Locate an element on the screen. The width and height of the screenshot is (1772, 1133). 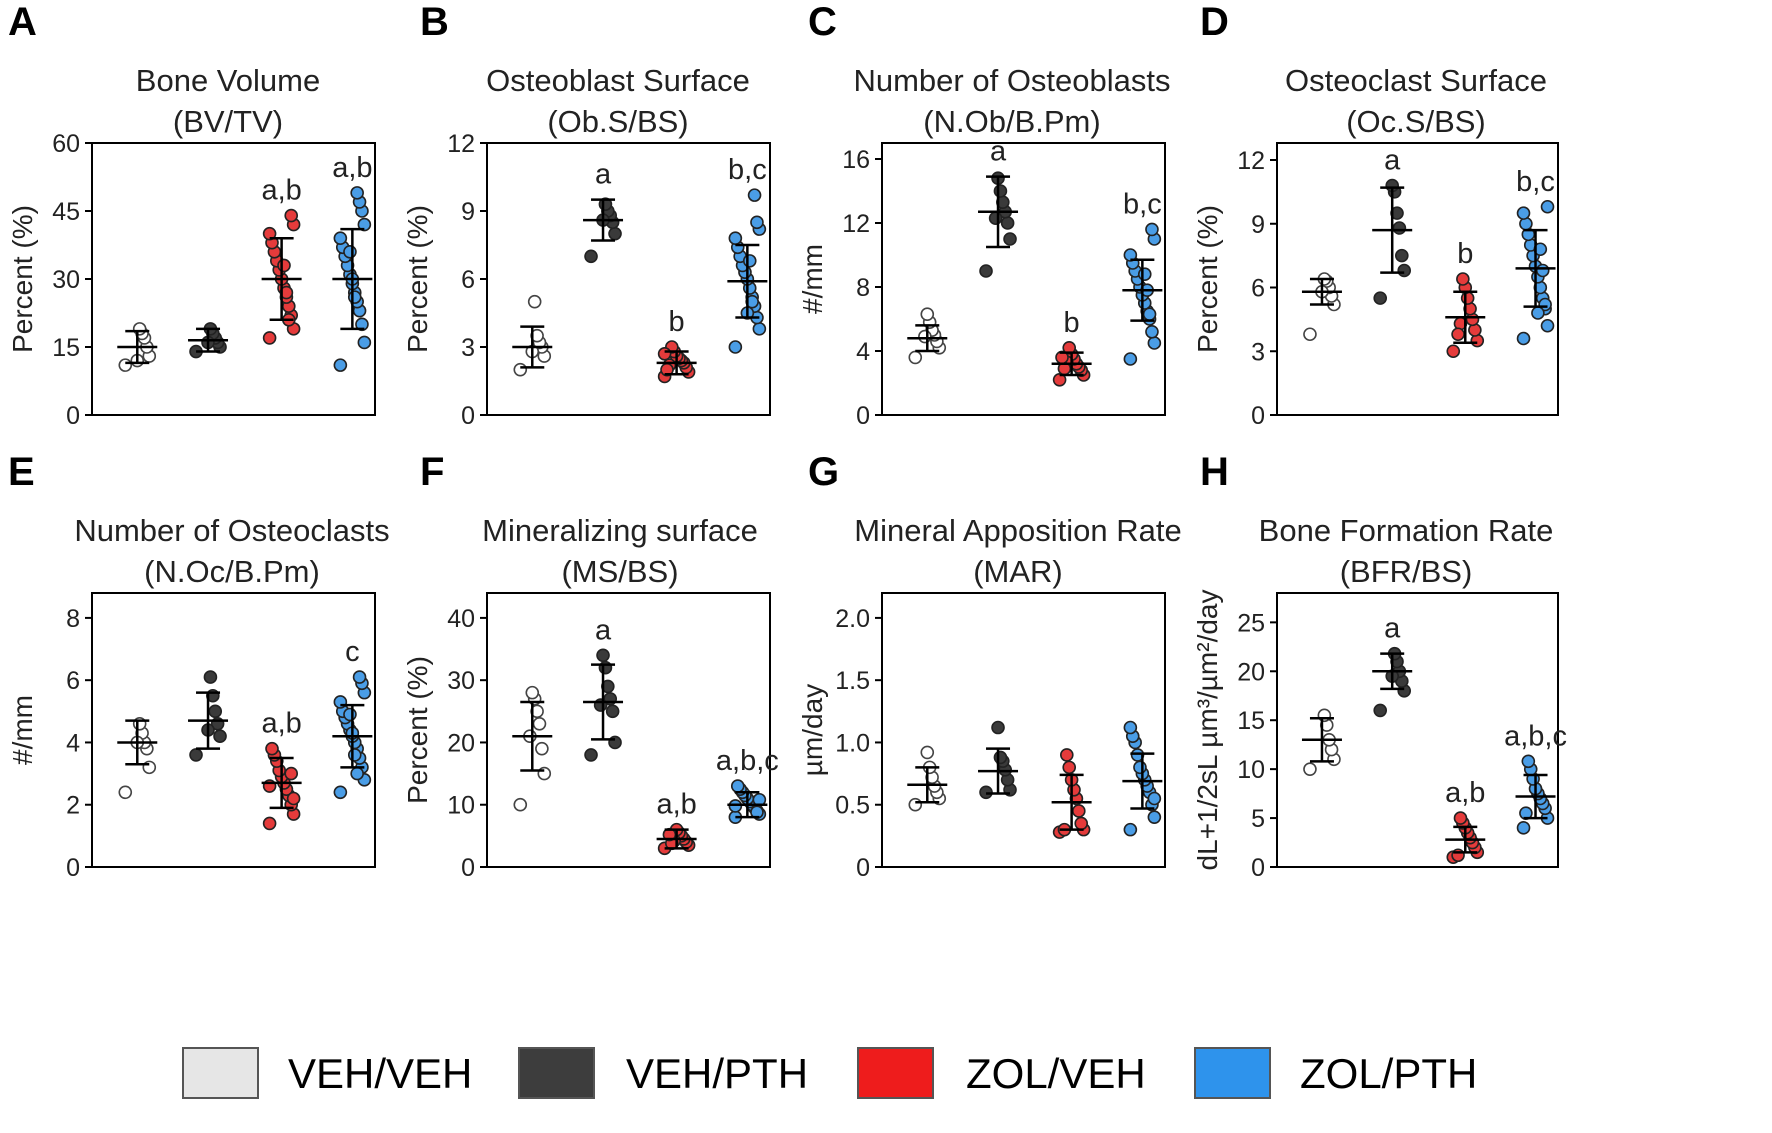
y-tick-label: 30 is located at coordinates (461, 681).